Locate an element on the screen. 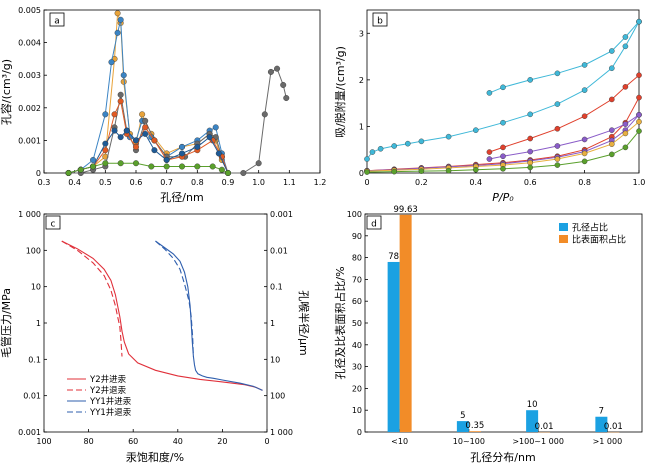 The width and height of the screenshot is (645, 466). panel-a-ytick-label: 0.005 is located at coordinates (29, 10).